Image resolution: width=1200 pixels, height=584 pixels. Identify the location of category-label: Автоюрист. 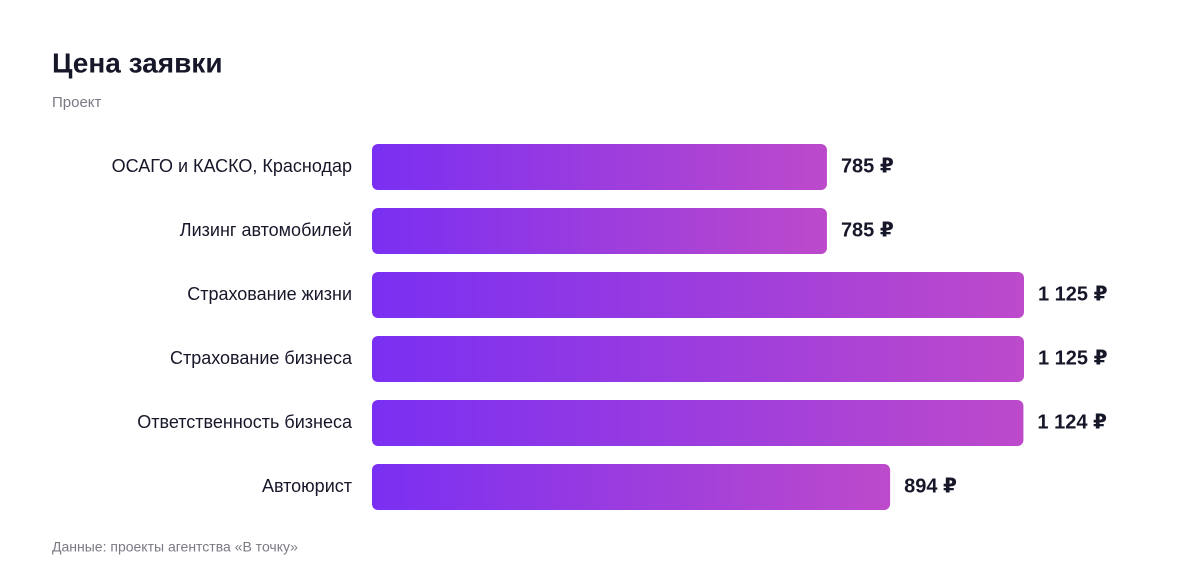
(307, 486).